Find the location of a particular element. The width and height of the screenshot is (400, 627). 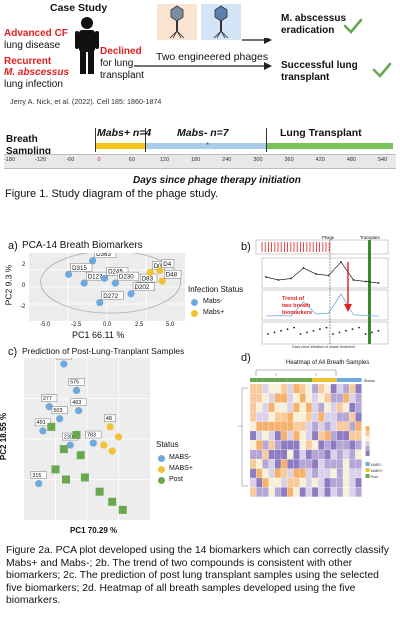

pca-a-xtick: 2.5 is located at coordinates (139, 325).